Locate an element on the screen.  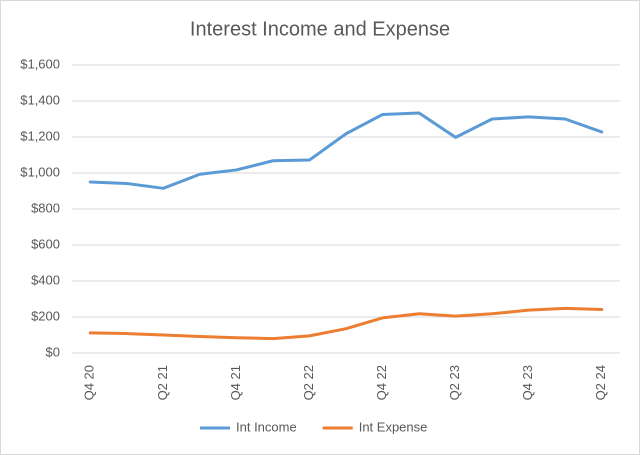
legend-label: Int Income is located at coordinates (266, 426).